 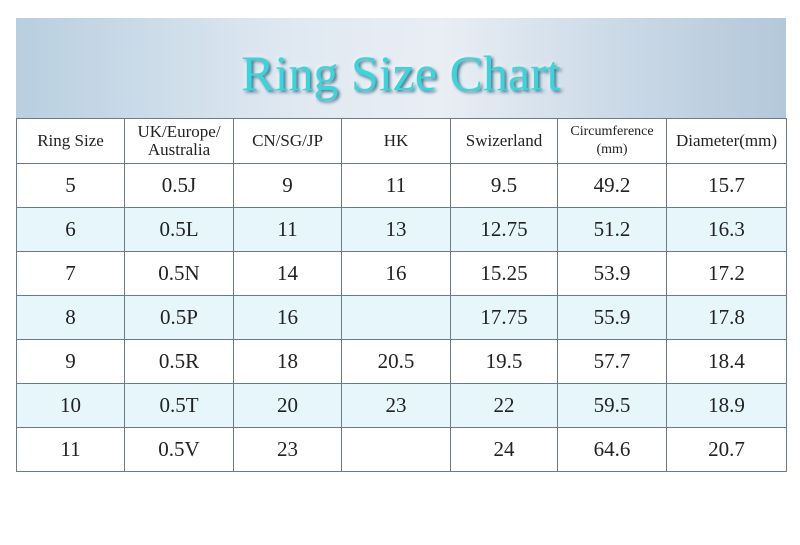 I want to click on column-header: HK, so click(x=396, y=141).